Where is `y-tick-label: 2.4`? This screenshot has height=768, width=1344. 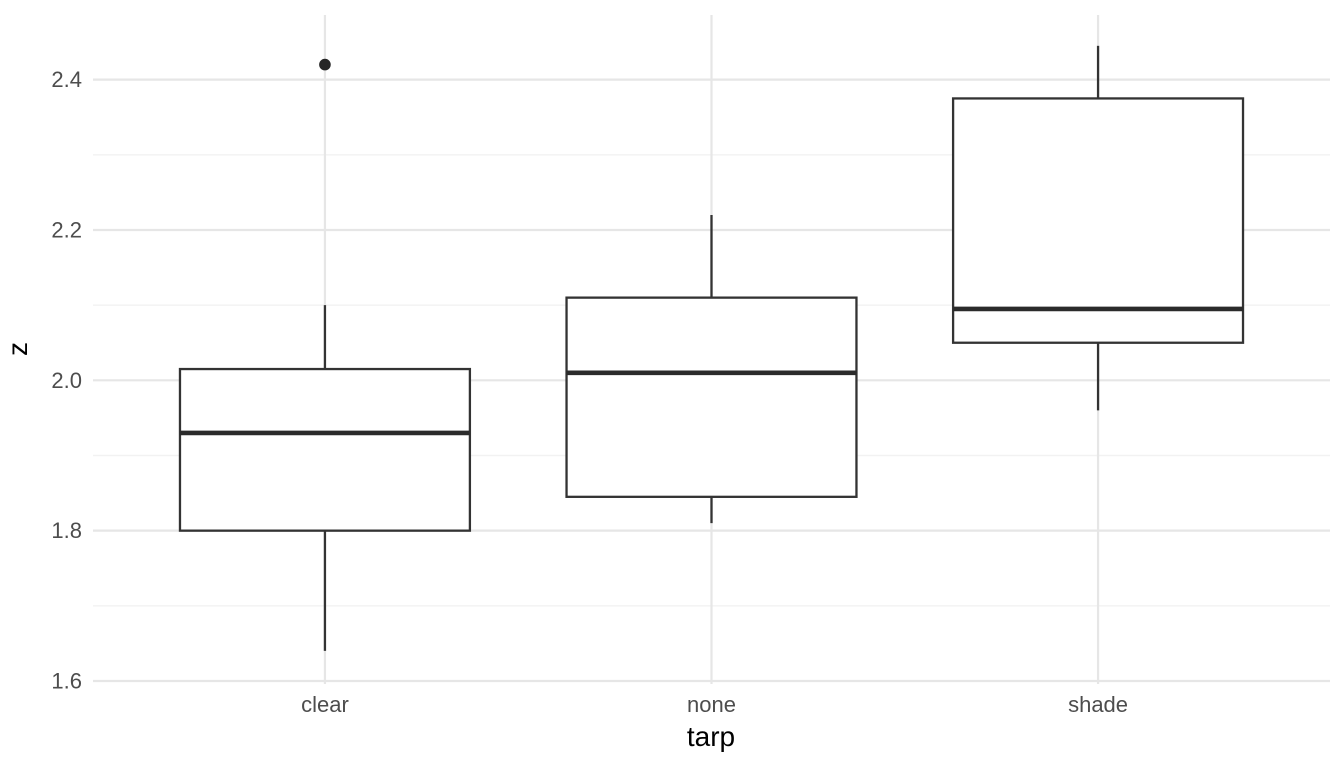 y-tick-label: 2.4 is located at coordinates (66, 79).